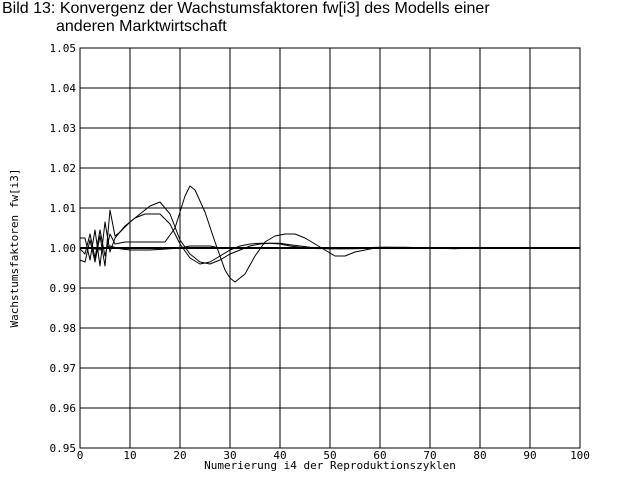 The image size is (640, 480). Describe the element at coordinates (63, 408) in the screenshot. I see `y-tick-label-1: 0.96` at that location.